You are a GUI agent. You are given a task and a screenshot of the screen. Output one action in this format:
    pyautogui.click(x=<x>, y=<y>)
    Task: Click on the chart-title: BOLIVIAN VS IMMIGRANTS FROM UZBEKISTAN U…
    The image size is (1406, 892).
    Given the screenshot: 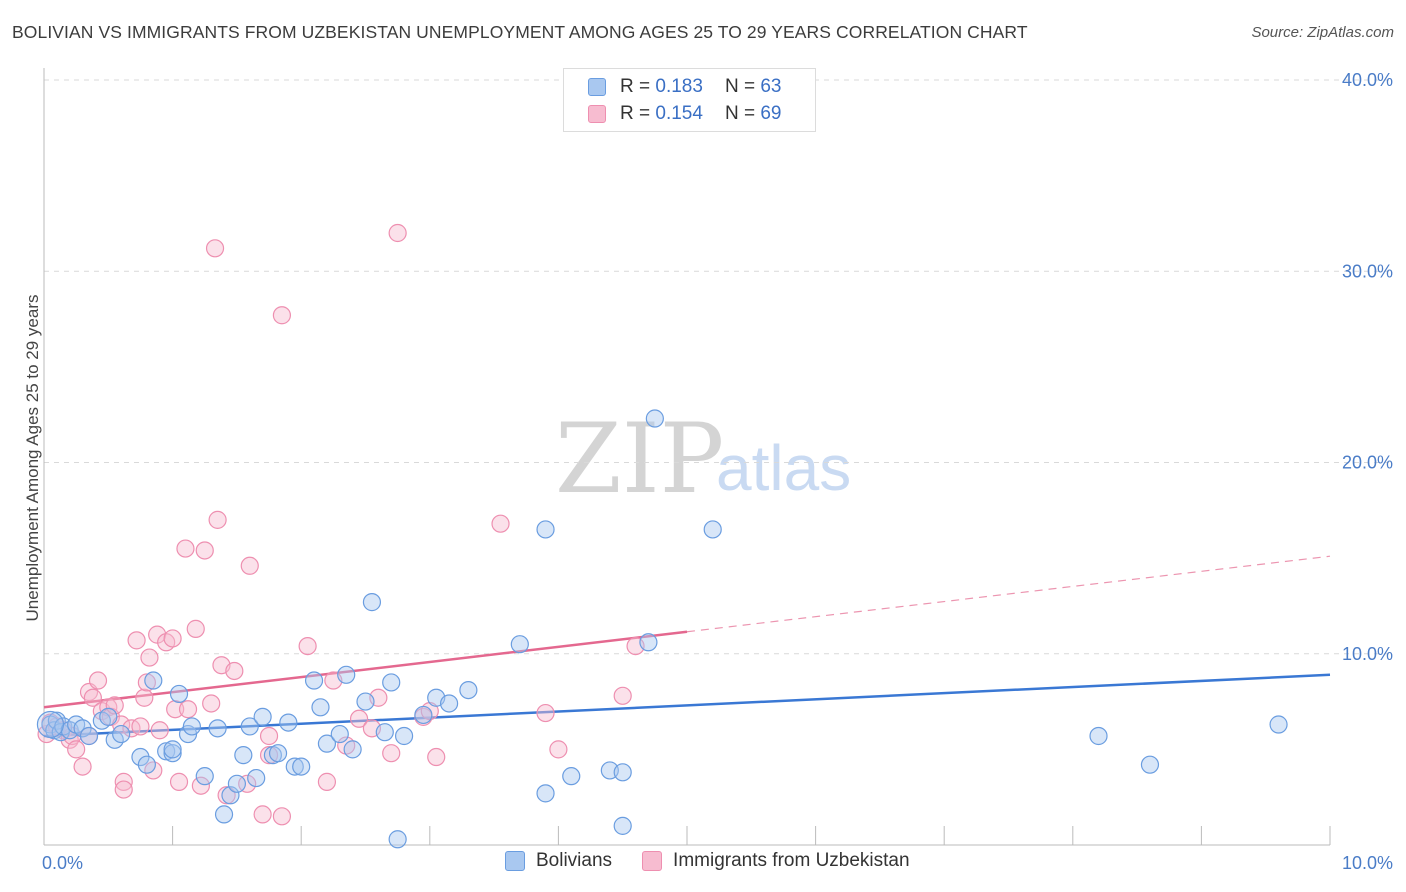 What is the action you would take?
    pyautogui.click(x=520, y=32)
    